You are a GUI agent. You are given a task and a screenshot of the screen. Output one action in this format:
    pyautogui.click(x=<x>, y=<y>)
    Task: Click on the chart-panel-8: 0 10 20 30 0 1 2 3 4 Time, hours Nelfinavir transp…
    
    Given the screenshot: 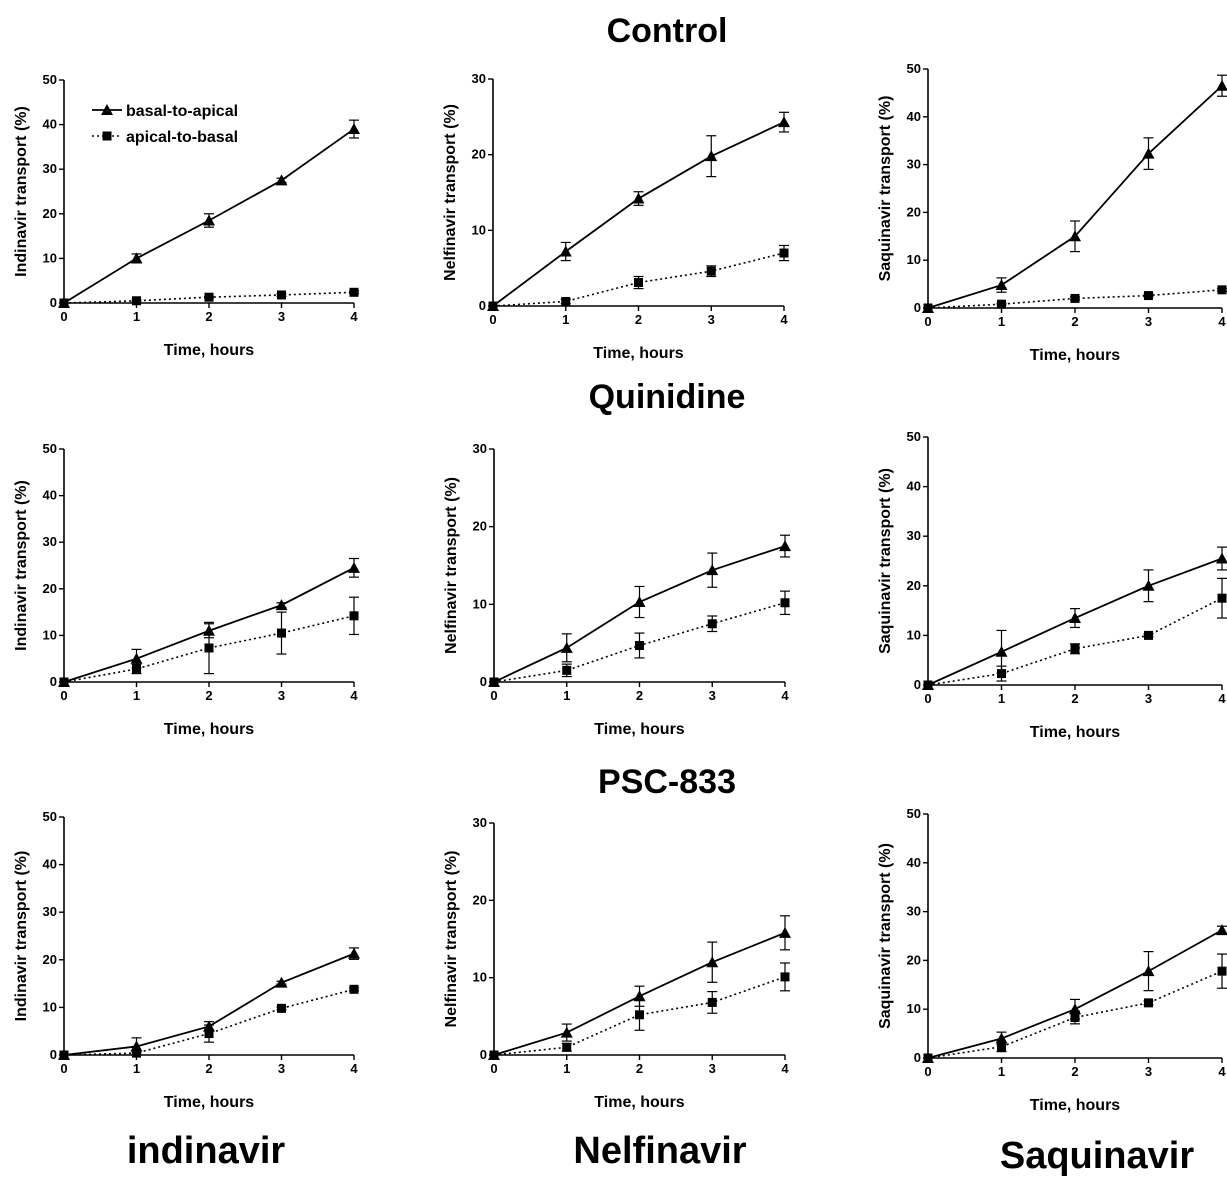 What is the action you would take?
    pyautogui.click(x=617, y=963)
    